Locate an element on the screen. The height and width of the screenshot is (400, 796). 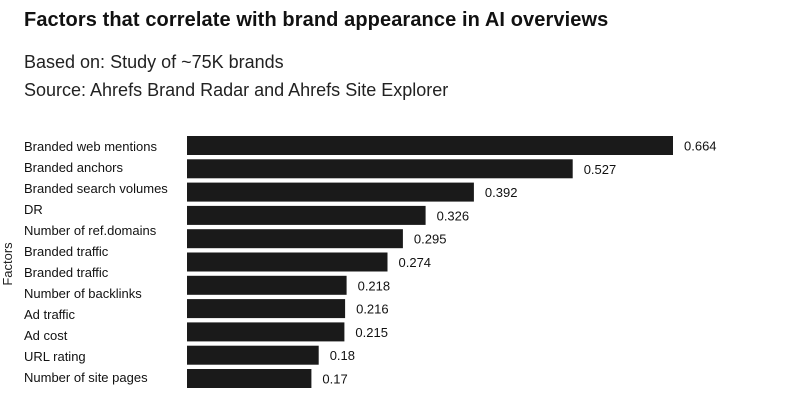
bar-value-label: 0.216 is located at coordinates (372, 309).